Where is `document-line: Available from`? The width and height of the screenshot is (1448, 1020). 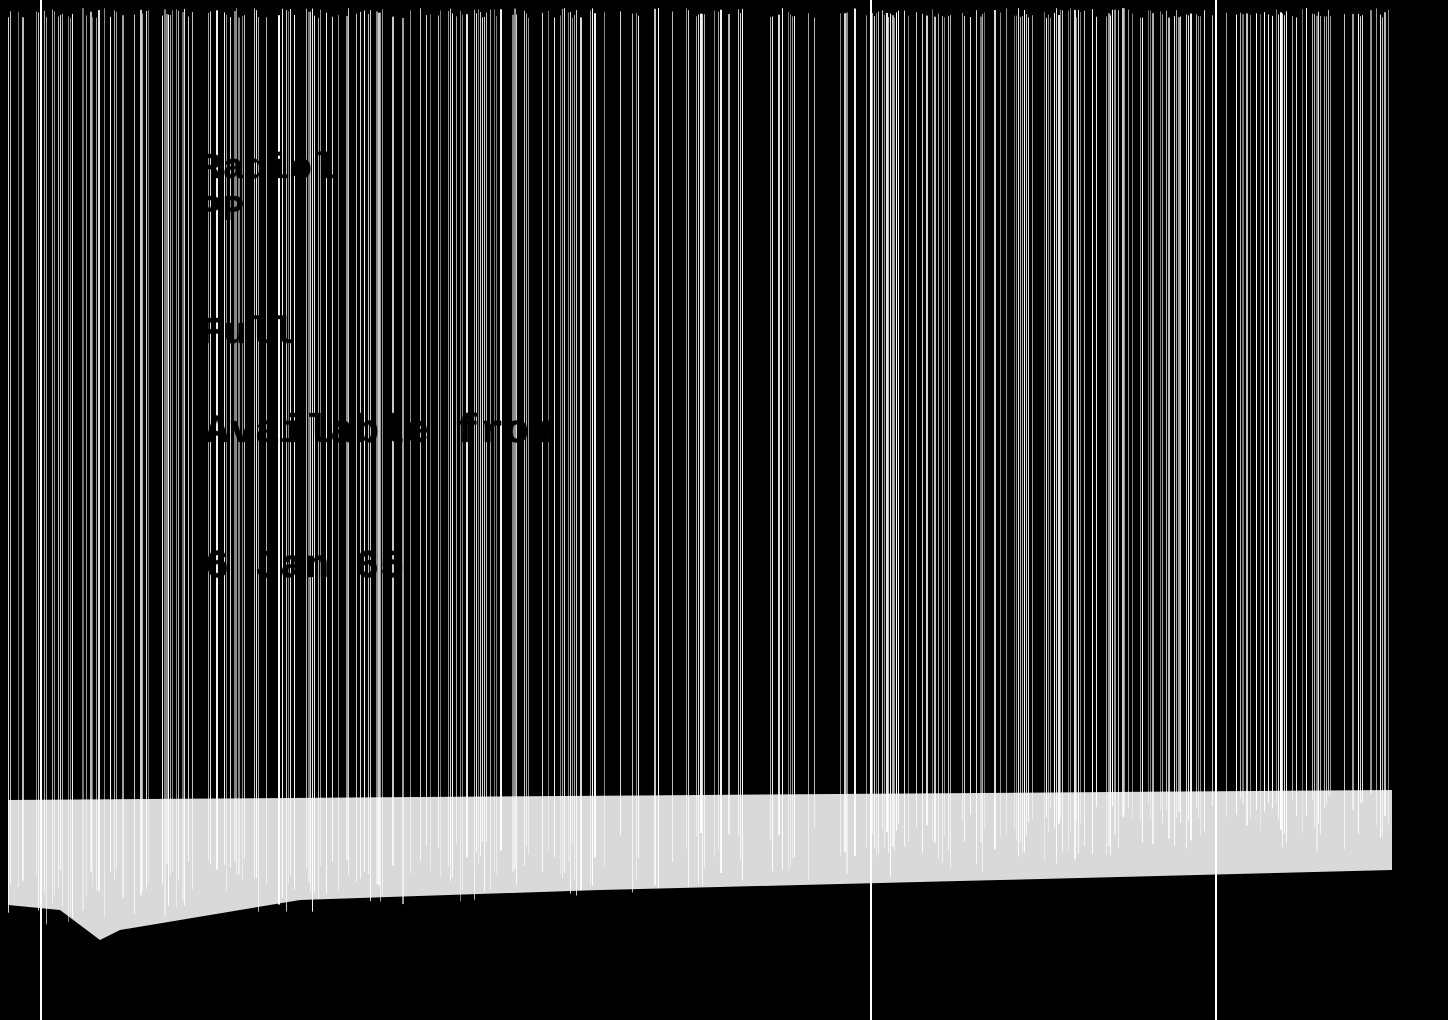 document-line: Available from is located at coordinates (380, 432).